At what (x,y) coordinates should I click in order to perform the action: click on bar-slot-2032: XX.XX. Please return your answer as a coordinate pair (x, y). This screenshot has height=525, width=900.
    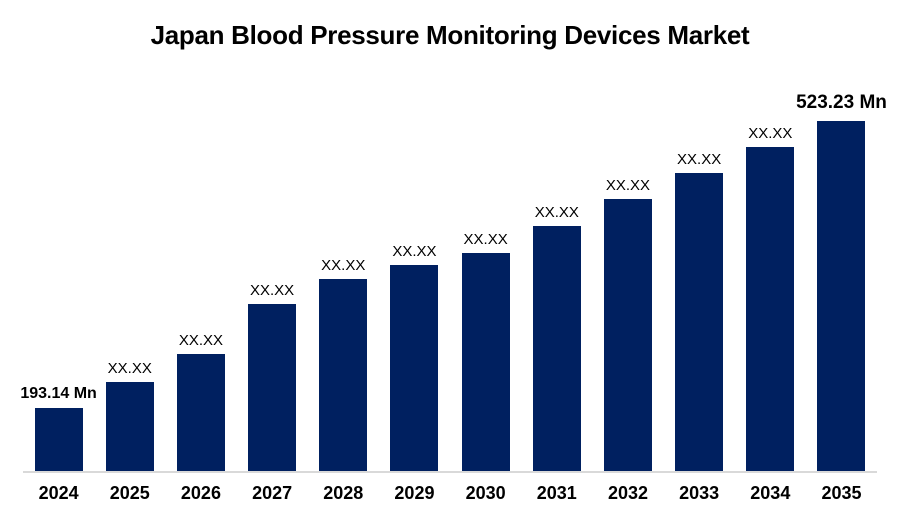
    Looking at the image, I should click on (627, 265).